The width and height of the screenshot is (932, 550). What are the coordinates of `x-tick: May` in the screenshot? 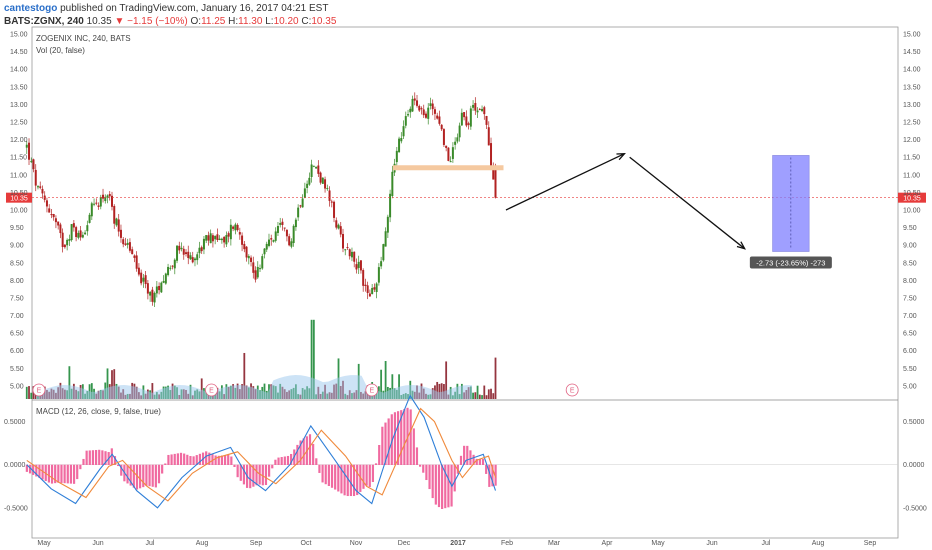 It's located at (658, 543).